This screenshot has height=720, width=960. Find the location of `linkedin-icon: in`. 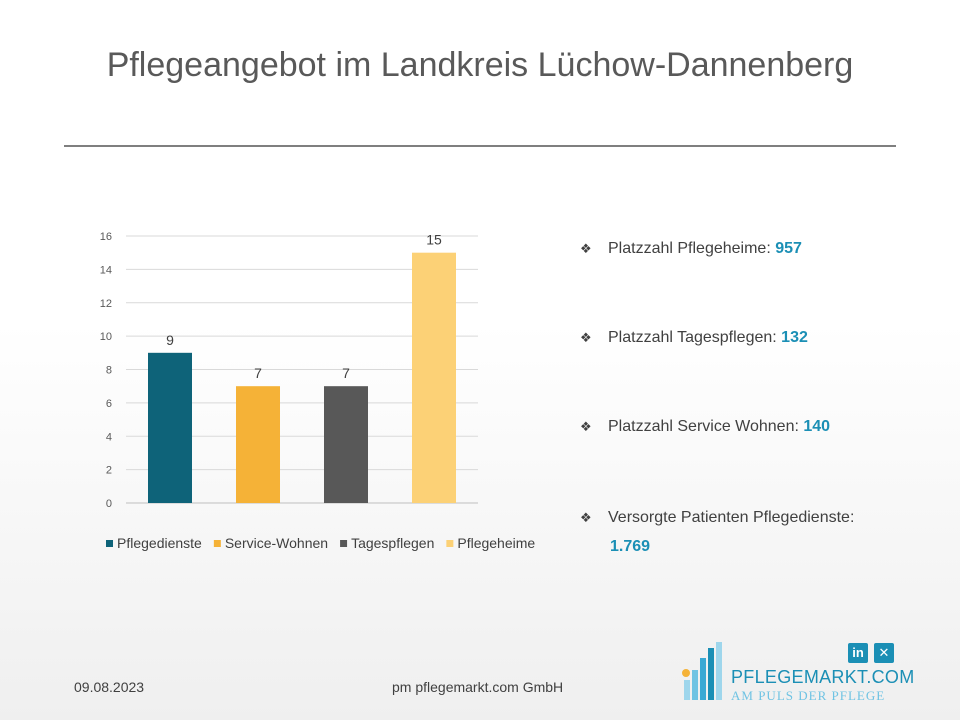

linkedin-icon: in is located at coordinates (858, 653).